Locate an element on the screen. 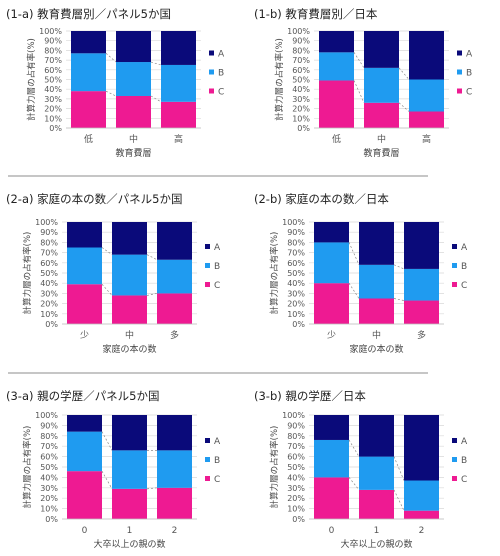 The image size is (500, 556). x-tick-label: 2 is located at coordinates (175, 531).